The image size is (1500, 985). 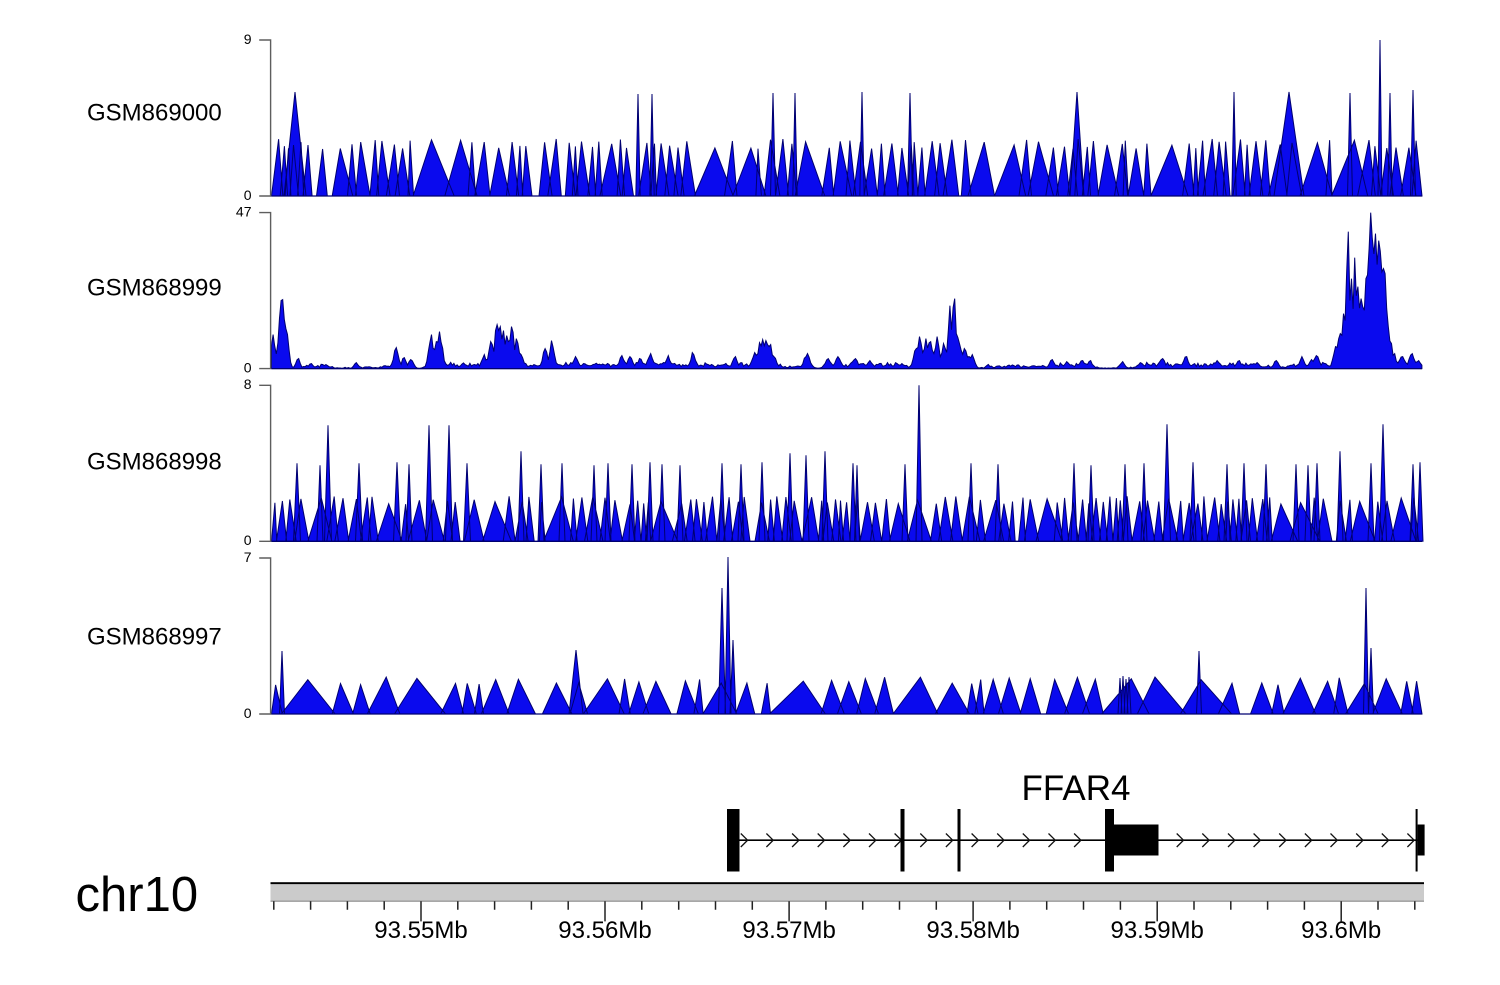 What do you see at coordinates (154, 113) in the screenshot?
I see `svg-text: GSM869000` at bounding box center [154, 113].